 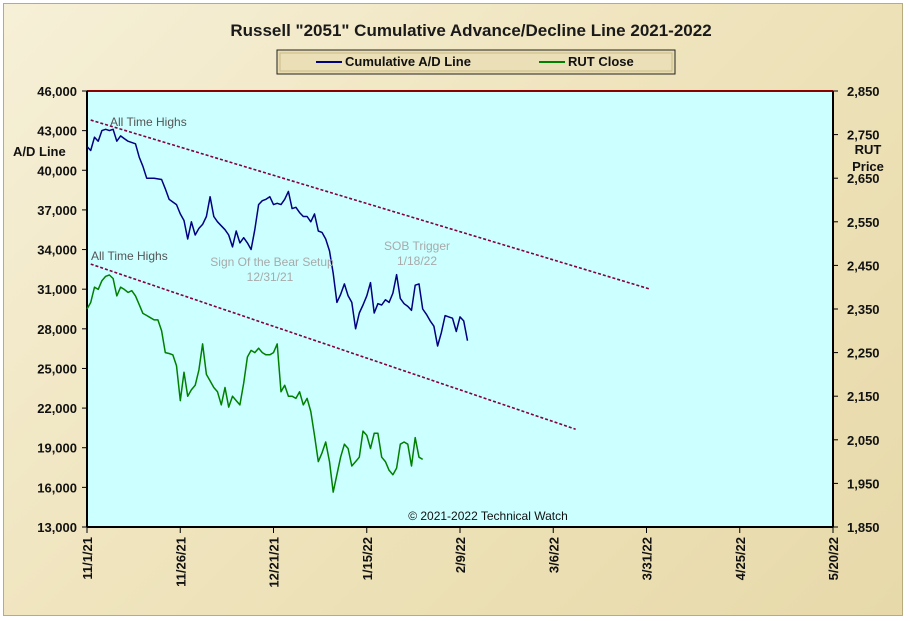 What do you see at coordinates (488, 516) in the screenshot?
I see `copyright: © 2021-2022 Technical Watch` at bounding box center [488, 516].